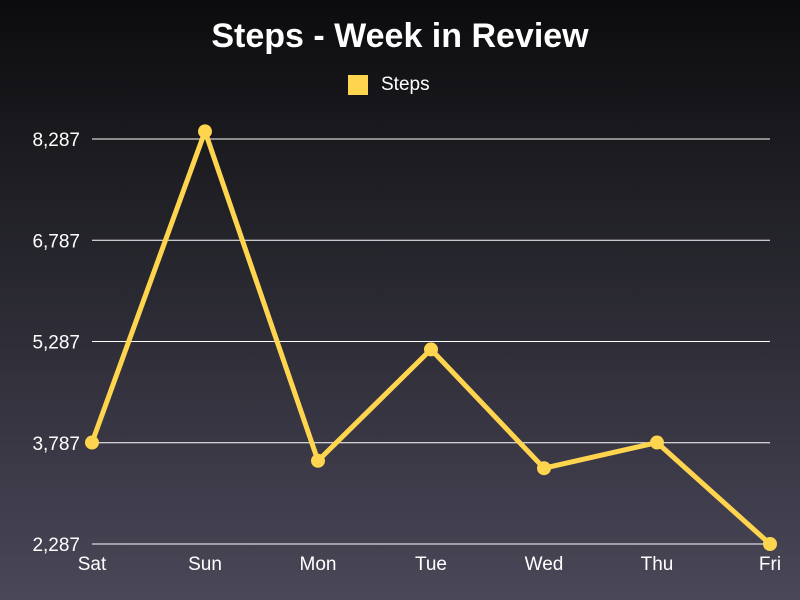 The width and height of the screenshot is (800, 600). Describe the element at coordinates (358, 85) in the screenshot. I see `legend-swatch` at that location.